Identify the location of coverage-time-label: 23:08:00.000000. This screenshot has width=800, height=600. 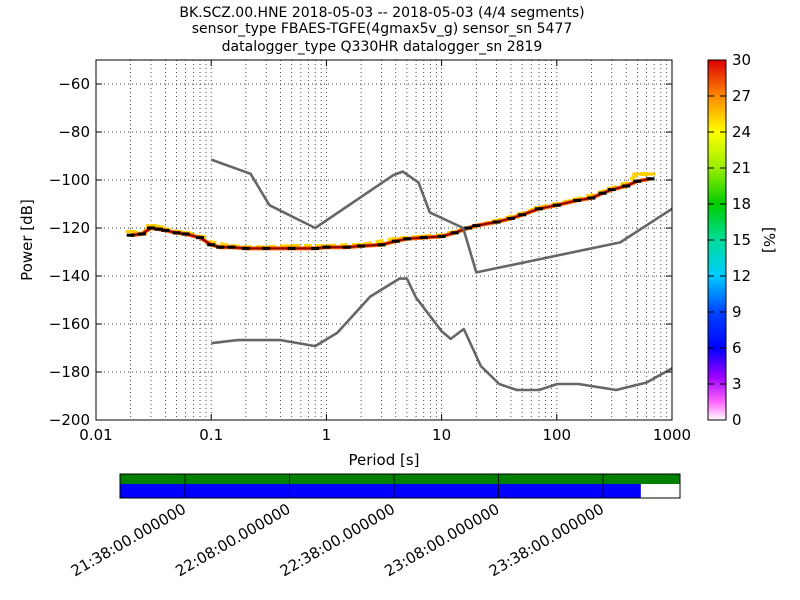
(441, 540).